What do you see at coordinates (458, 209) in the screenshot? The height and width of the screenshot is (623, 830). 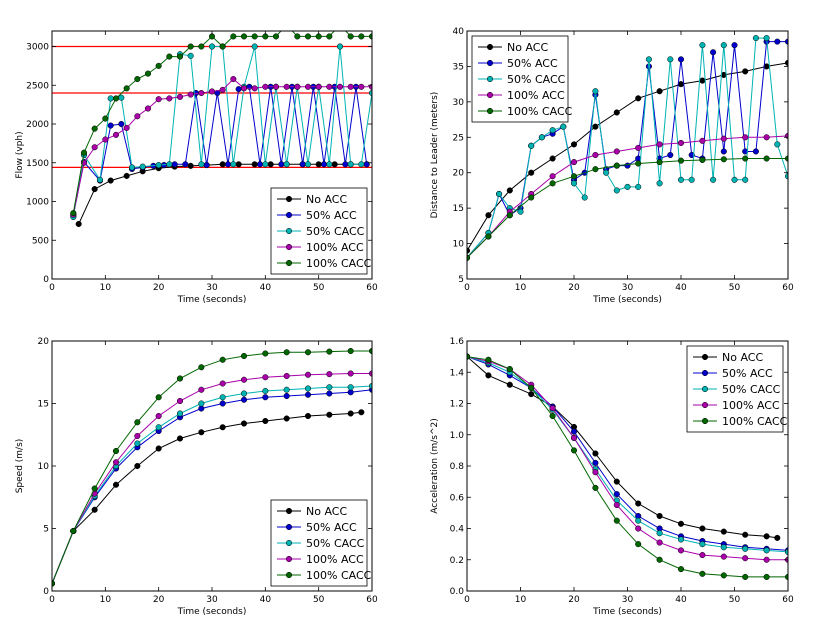 I see `y-tick-label: 15` at bounding box center [458, 209].